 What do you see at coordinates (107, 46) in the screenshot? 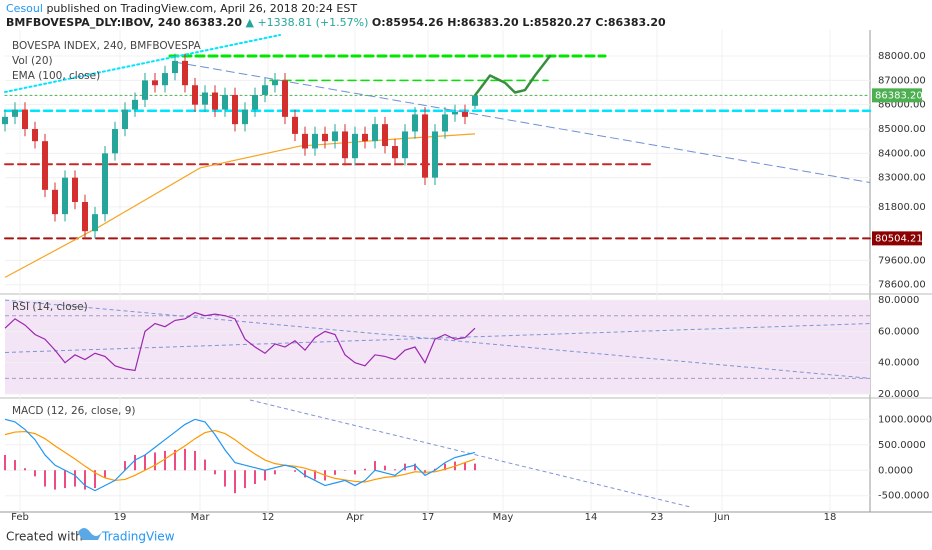
I see `legend-label: BOVESPA INDEX, 240, BMFBOVESPA` at bounding box center [107, 46].